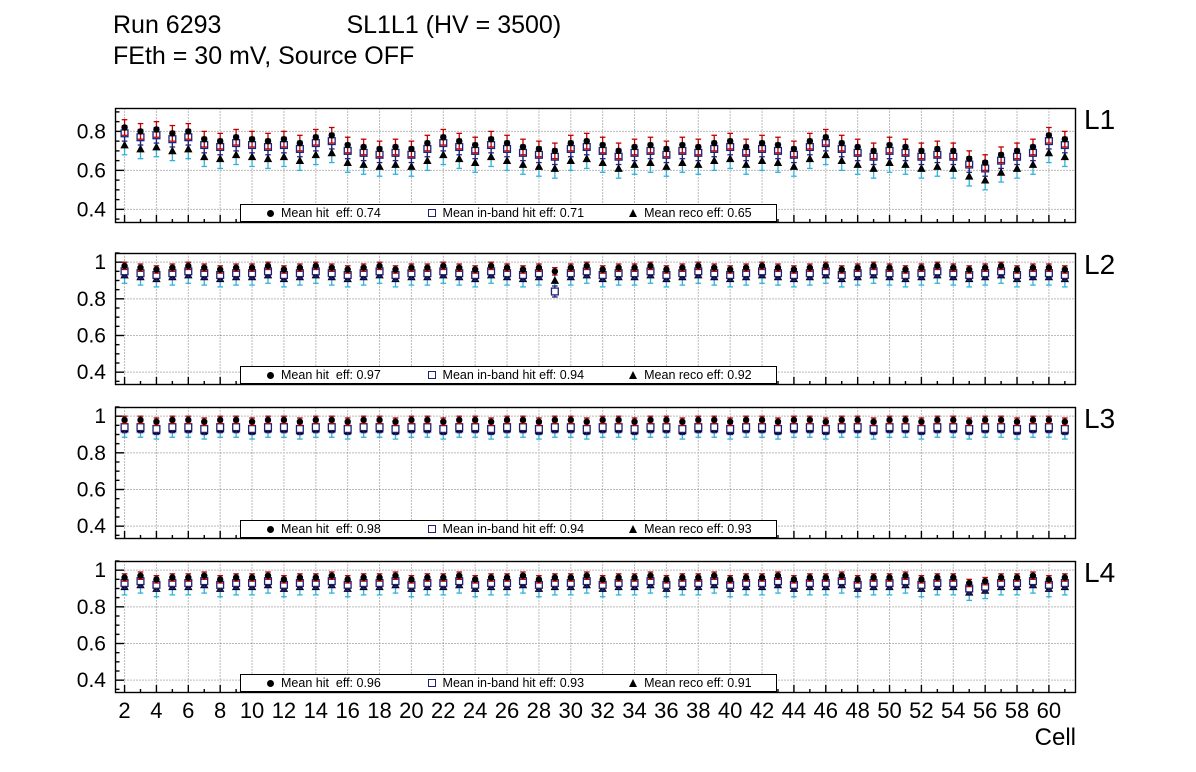 This screenshot has height=772, width=1196. What do you see at coordinates (826, 710) in the screenshot?
I see `svg-text: 46` at bounding box center [826, 710].